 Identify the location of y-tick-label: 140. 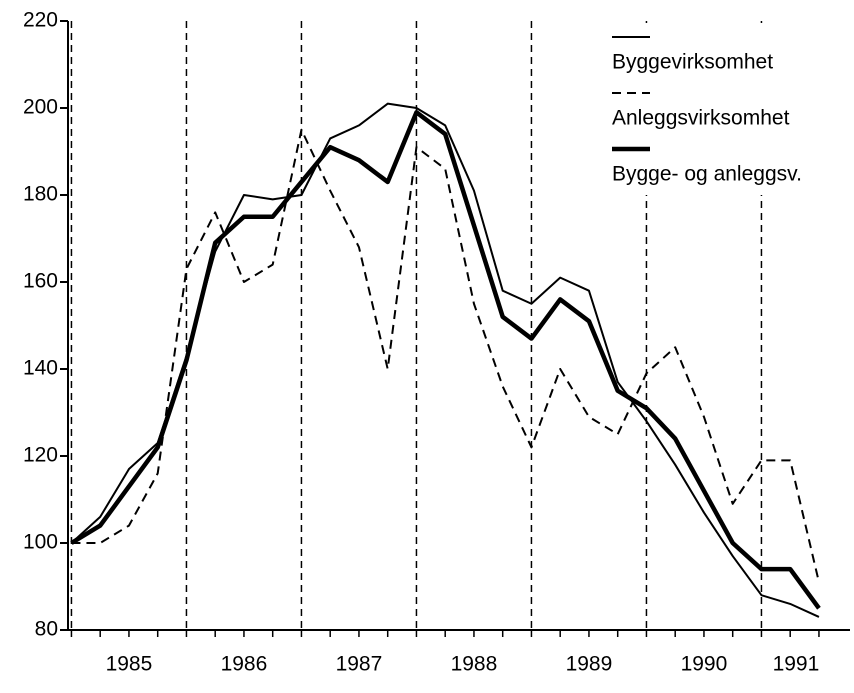
(40, 368).